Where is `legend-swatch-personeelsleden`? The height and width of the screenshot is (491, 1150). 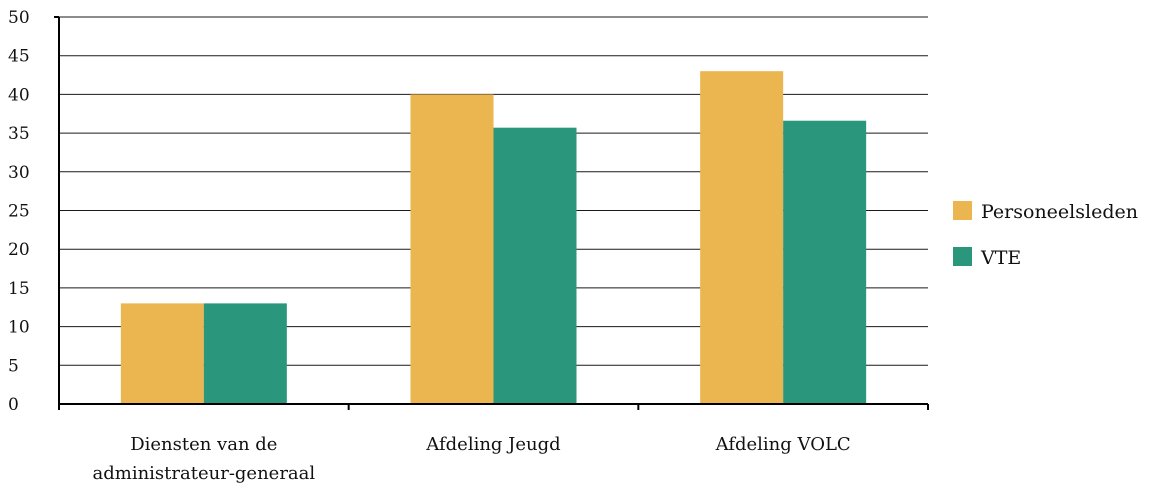
legend-swatch-personeelsleden is located at coordinates (962, 210).